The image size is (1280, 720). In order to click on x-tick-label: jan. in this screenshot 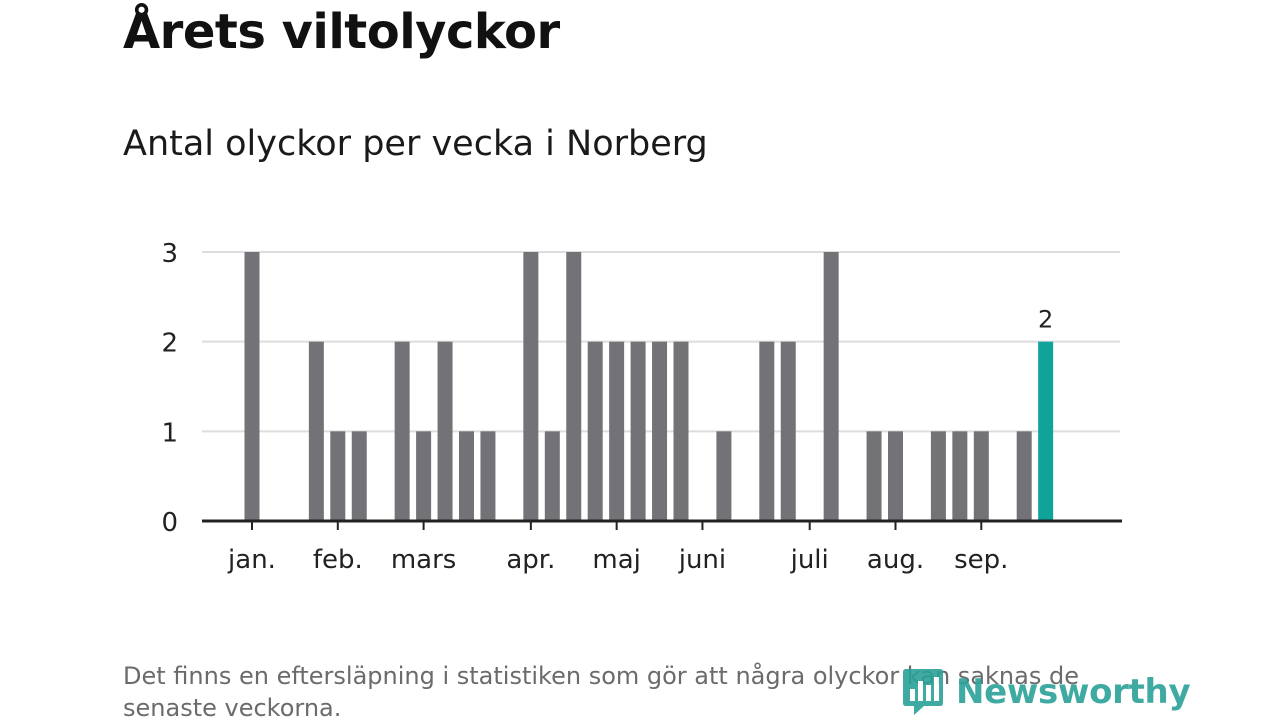, I will do `click(251, 560)`.